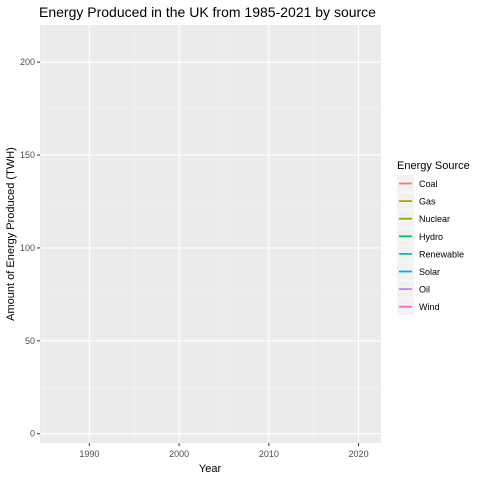  What do you see at coordinates (431, 237) in the screenshot?
I see `legend-label-hydro: Hydro` at bounding box center [431, 237].